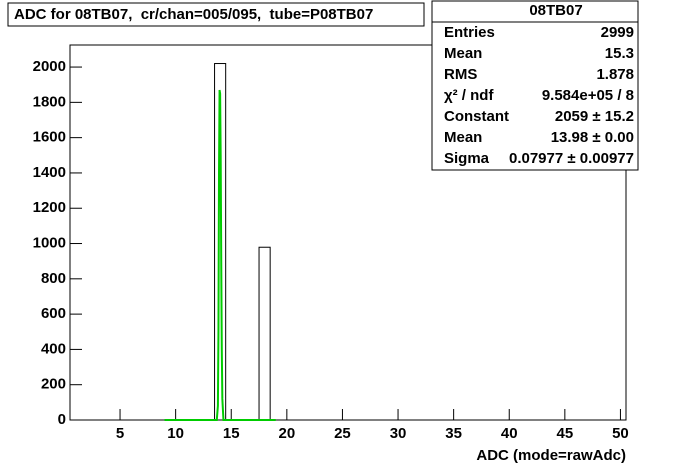  Describe the element at coordinates (460, 74) in the screenshot. I see `stats-label: RMS` at that location.